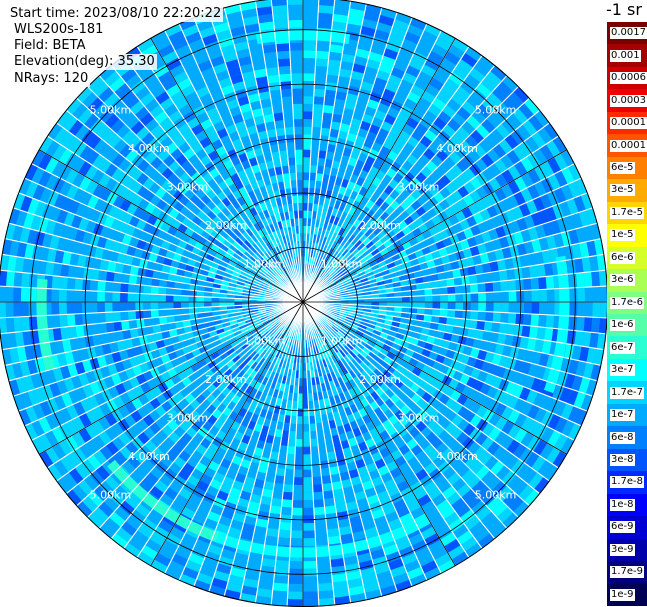 The image size is (647, 607). I want to click on colorbar-tick-label: 1e-8, so click(622, 504).